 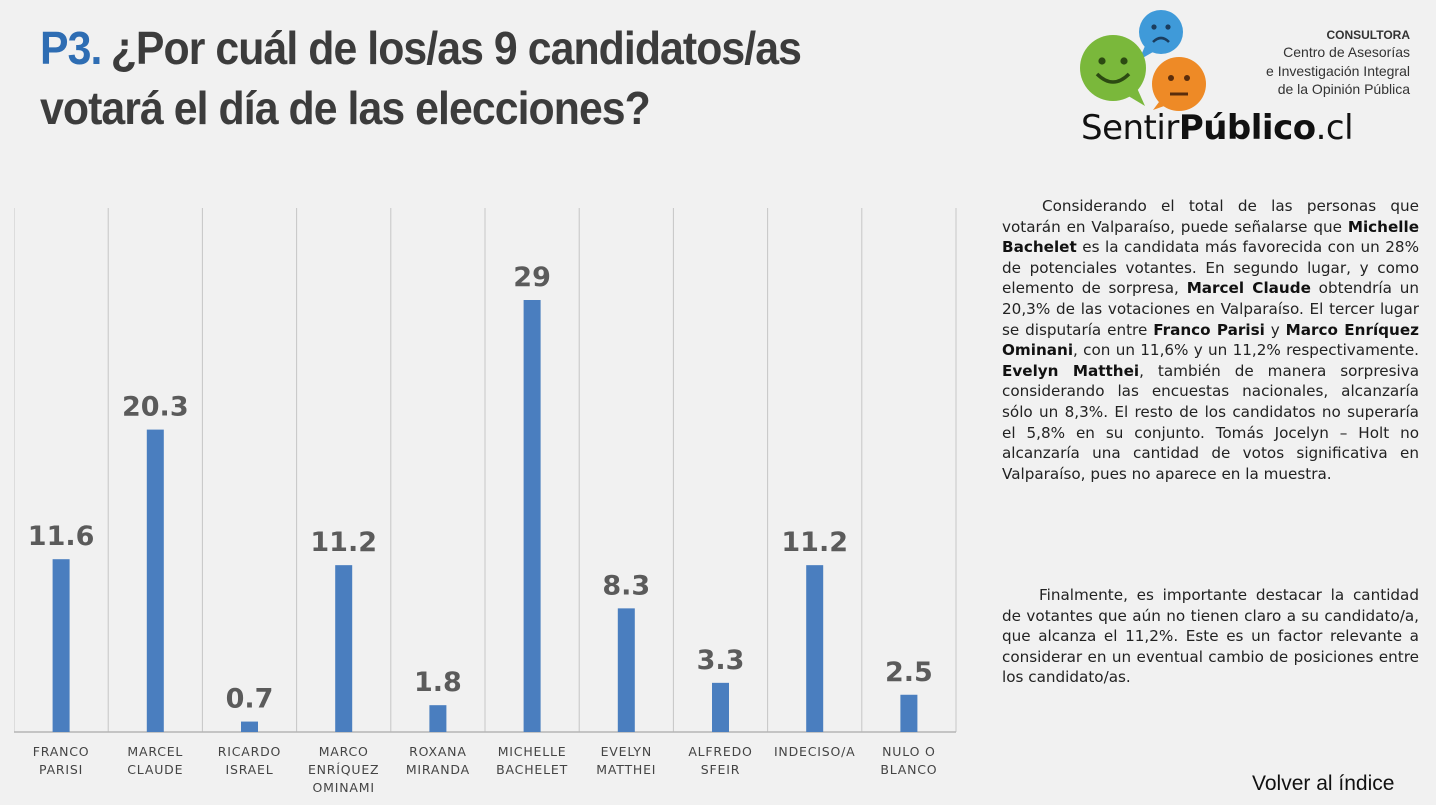 What do you see at coordinates (626, 769) in the screenshot?
I see `category-label: MATTHEI` at bounding box center [626, 769].